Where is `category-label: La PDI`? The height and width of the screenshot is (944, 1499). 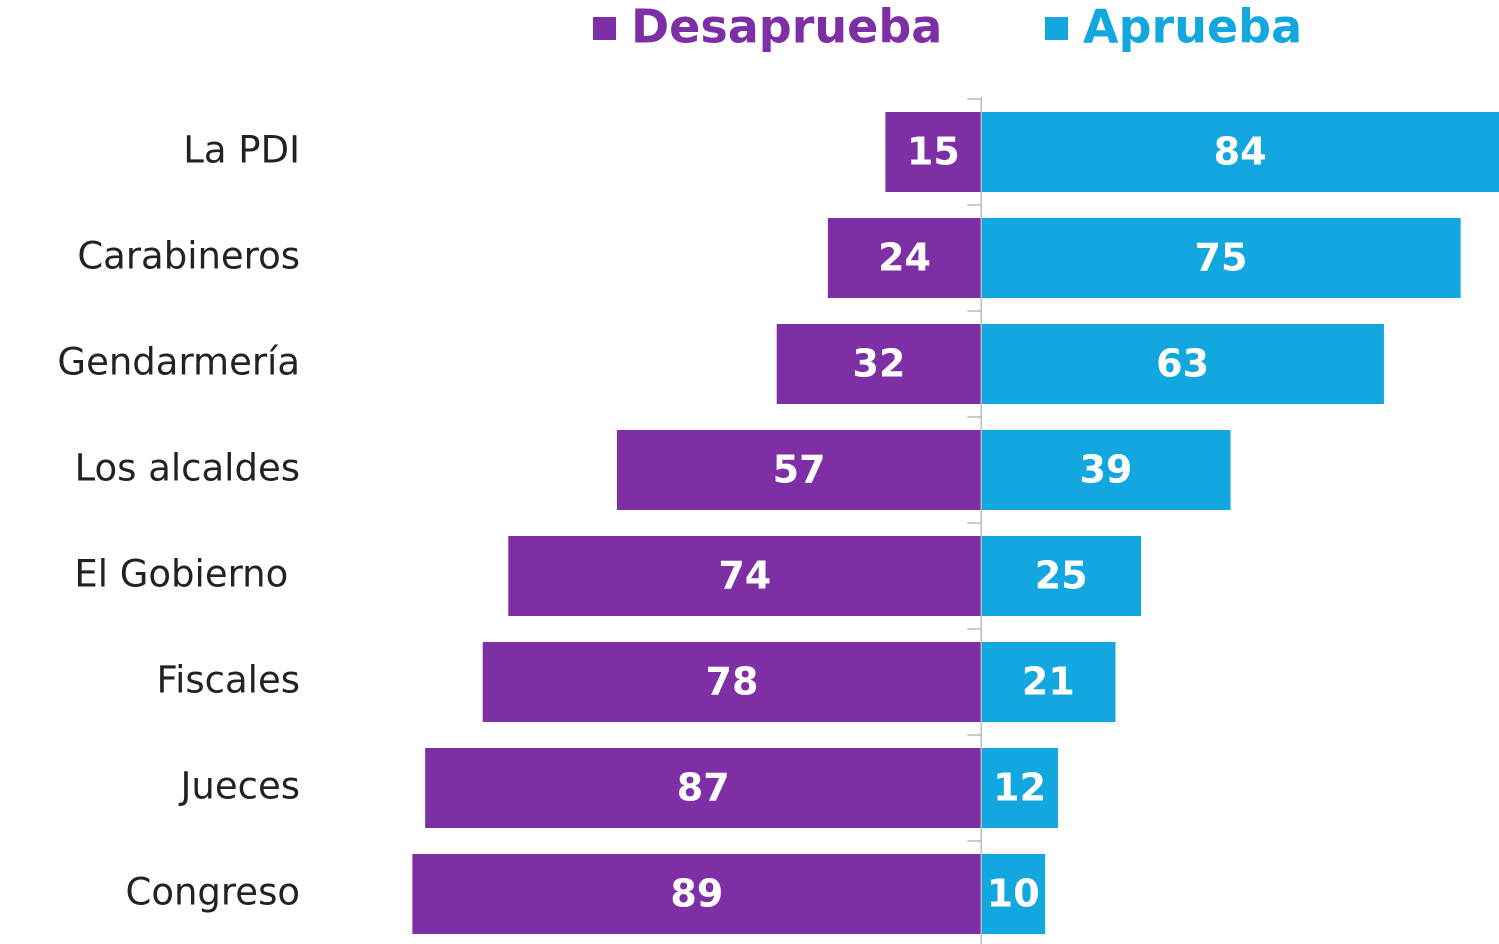 category-label: La PDI is located at coordinates (241, 150).